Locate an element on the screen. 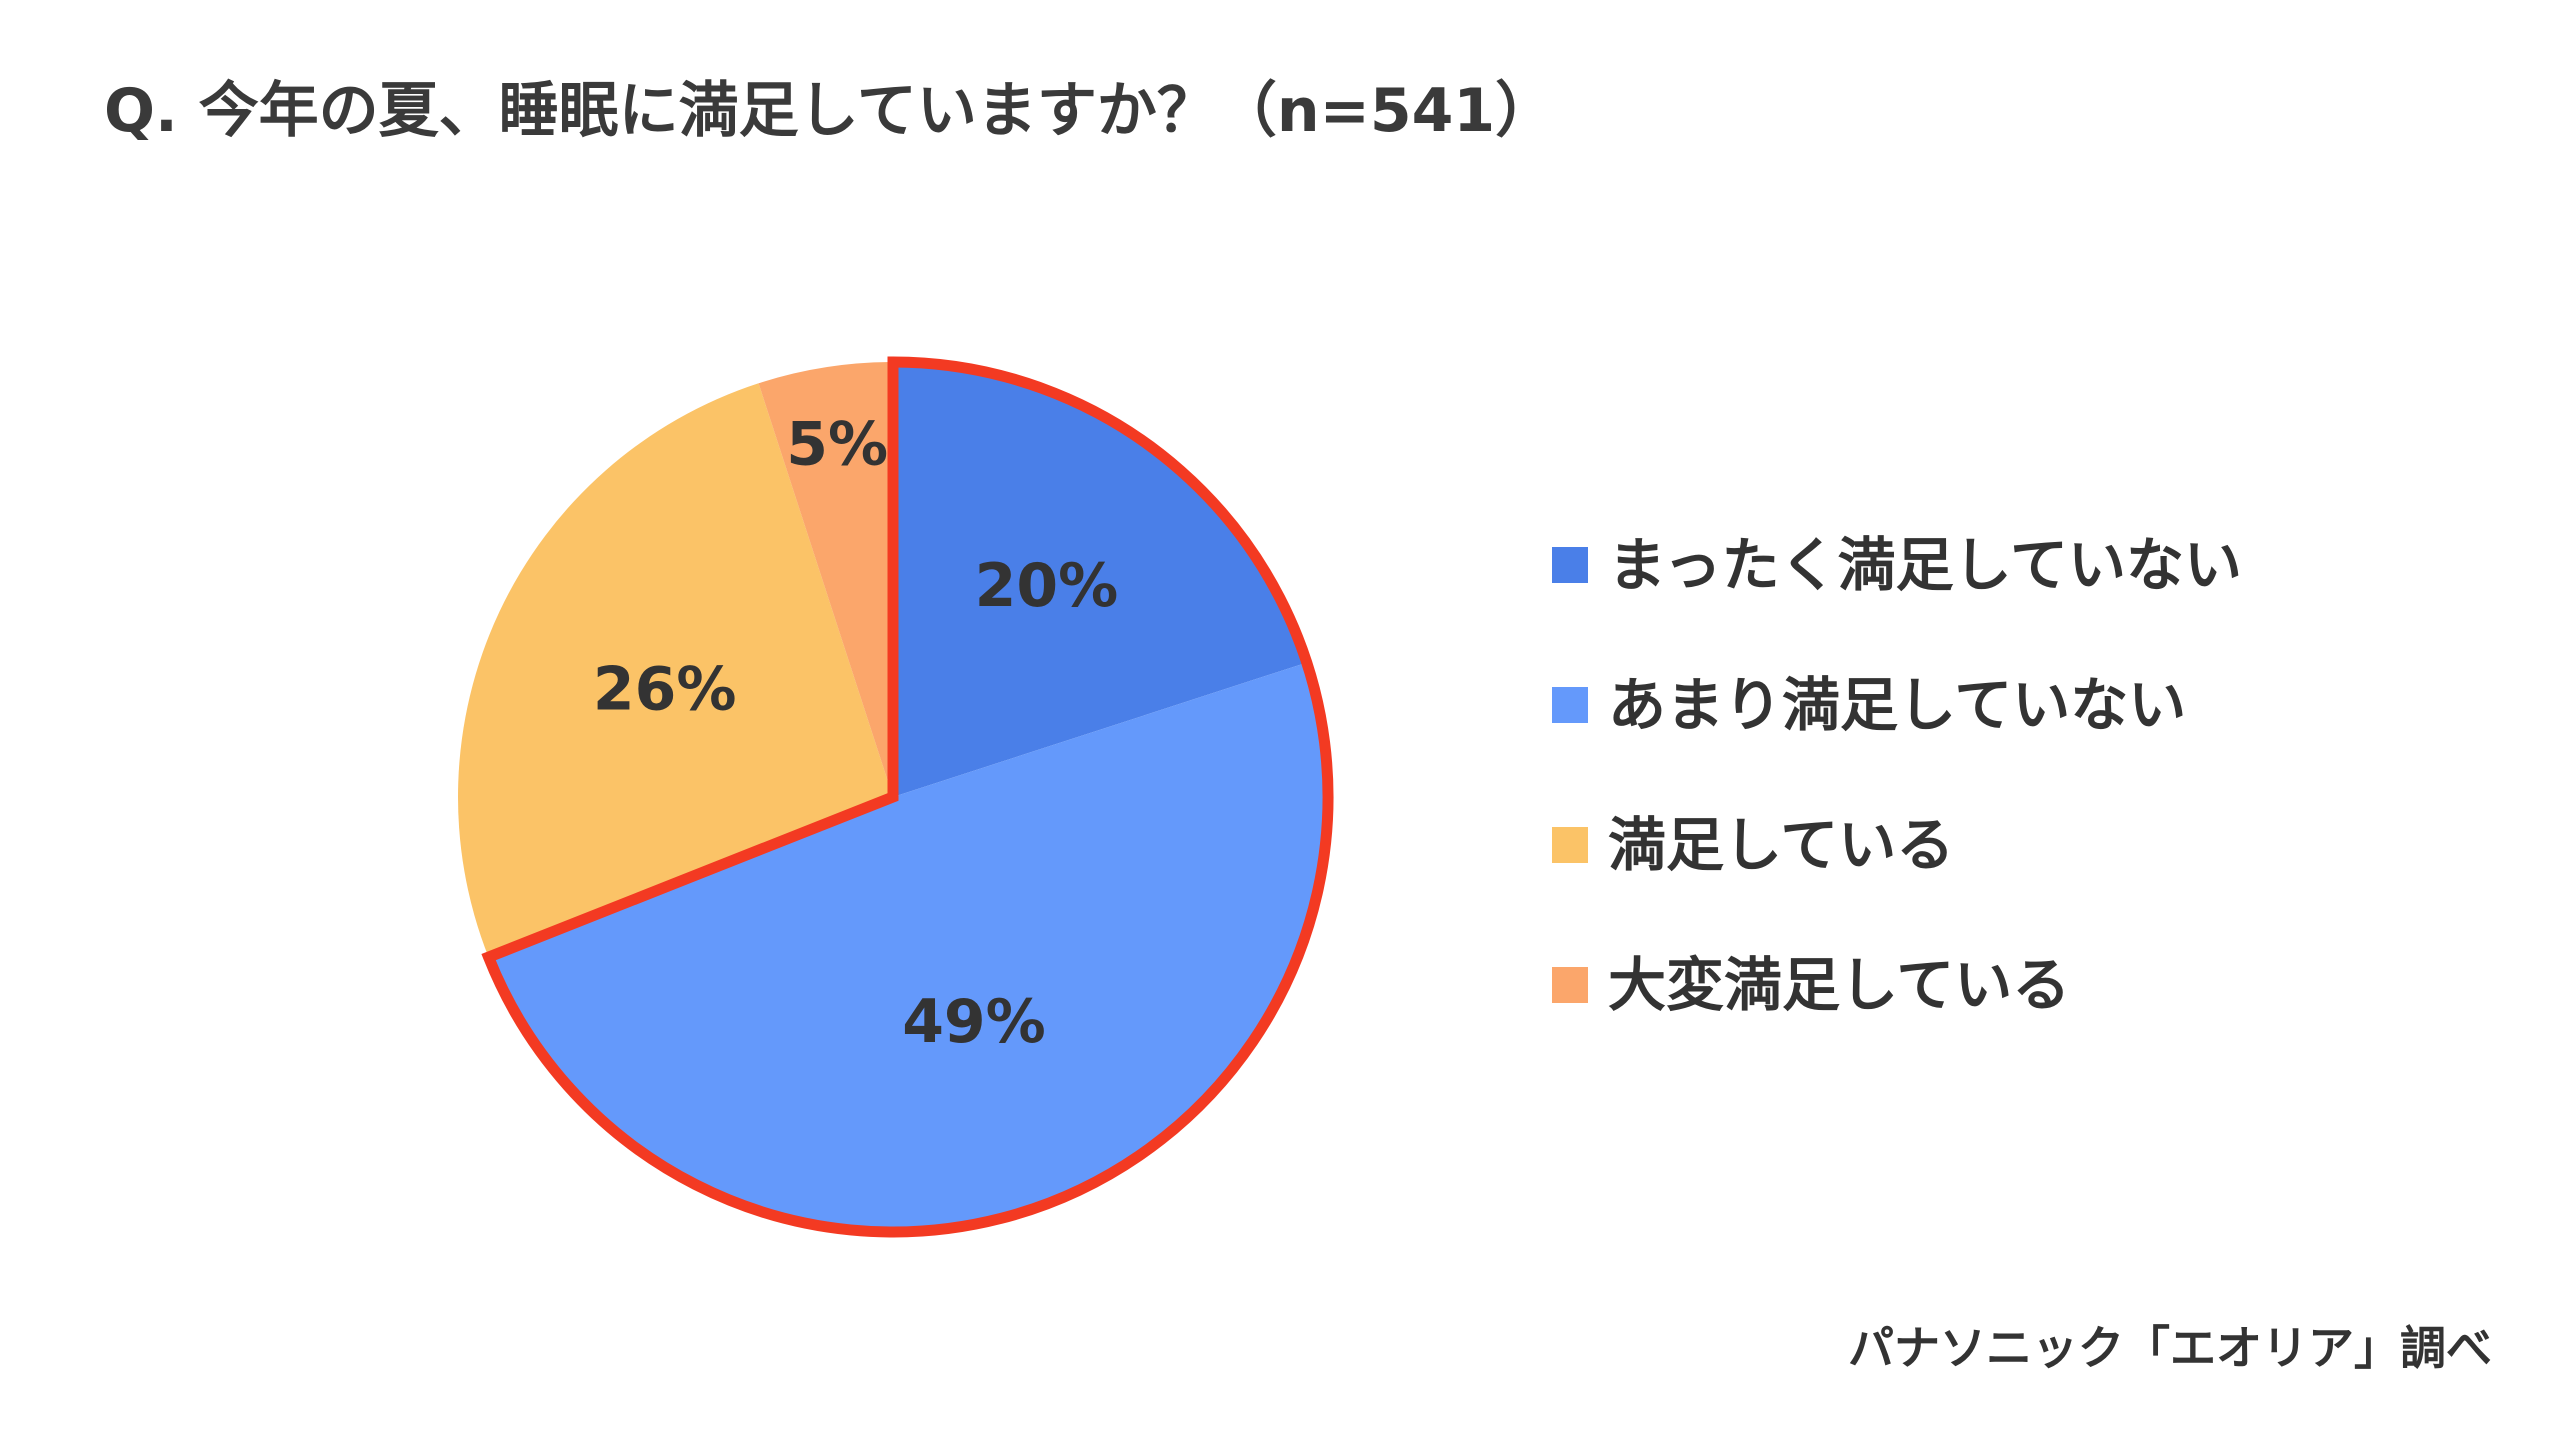 This screenshot has width=2560, height=1440. legend-item-satisfied: 満足している is located at coordinates (1897, 860).